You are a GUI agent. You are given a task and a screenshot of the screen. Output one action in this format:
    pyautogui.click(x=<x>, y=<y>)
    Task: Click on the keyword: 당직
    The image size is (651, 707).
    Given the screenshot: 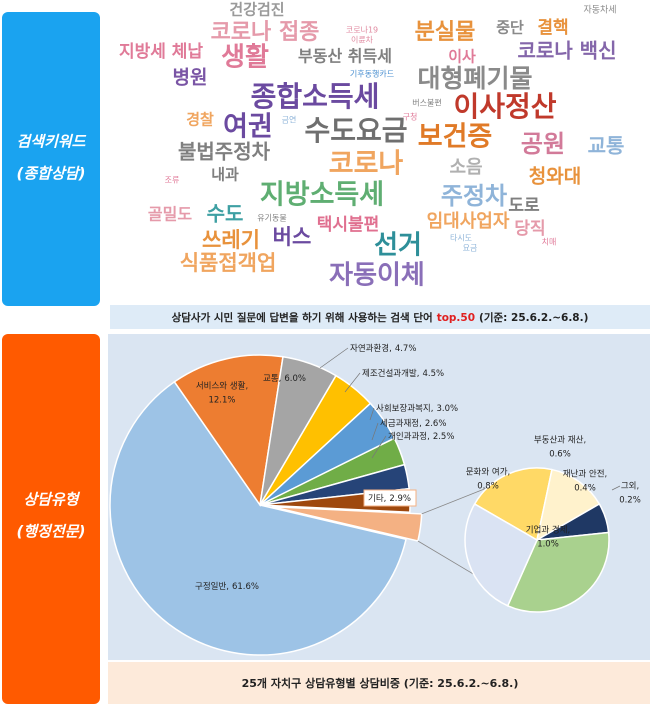 What is the action you would take?
    pyautogui.click(x=529, y=229)
    